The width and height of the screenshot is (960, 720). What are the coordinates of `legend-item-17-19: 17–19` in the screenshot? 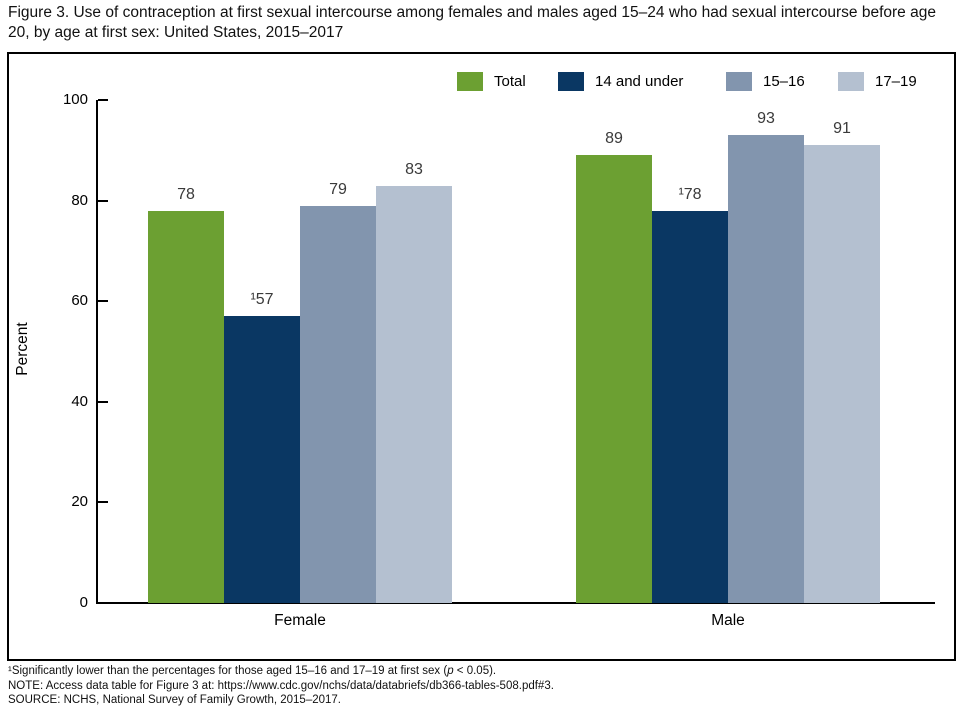 It's located at (877, 81).